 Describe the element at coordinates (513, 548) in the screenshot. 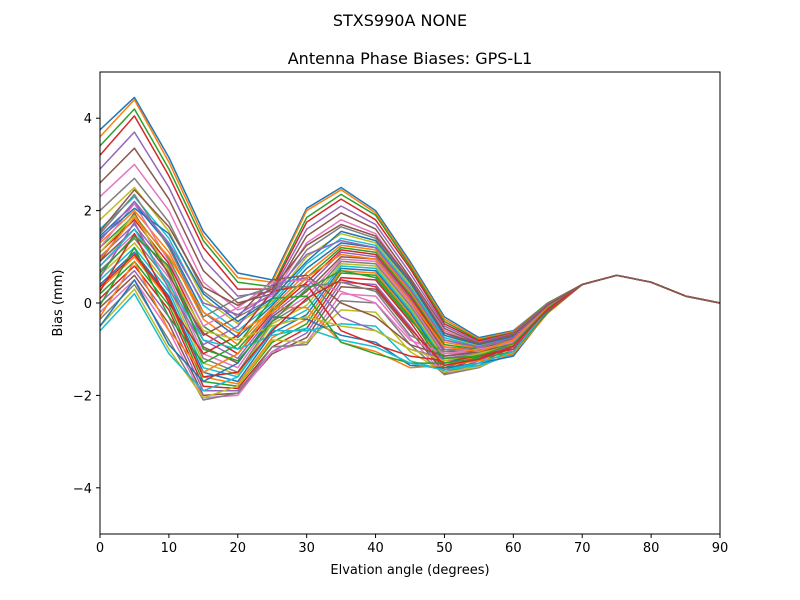

I see `x-tick-label: 60` at that location.